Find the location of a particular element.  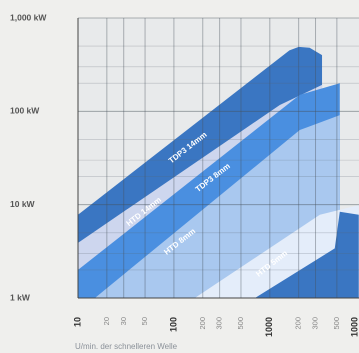

band is located at coordinates (306, 254).